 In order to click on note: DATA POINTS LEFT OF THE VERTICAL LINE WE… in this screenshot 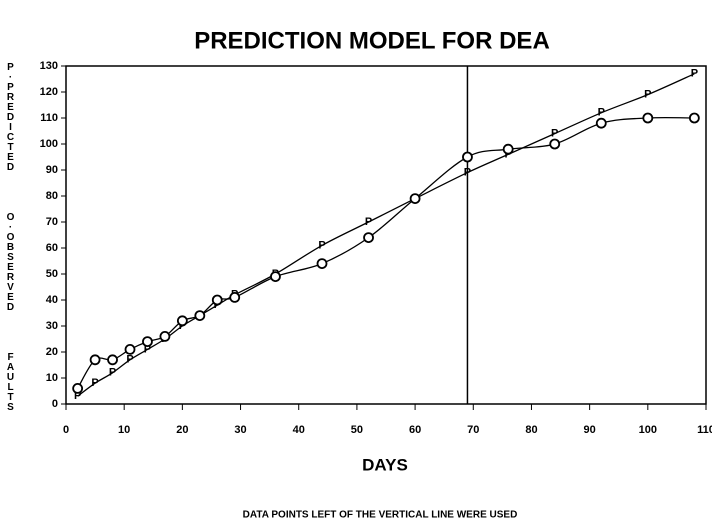, I will do `click(380, 515)`.